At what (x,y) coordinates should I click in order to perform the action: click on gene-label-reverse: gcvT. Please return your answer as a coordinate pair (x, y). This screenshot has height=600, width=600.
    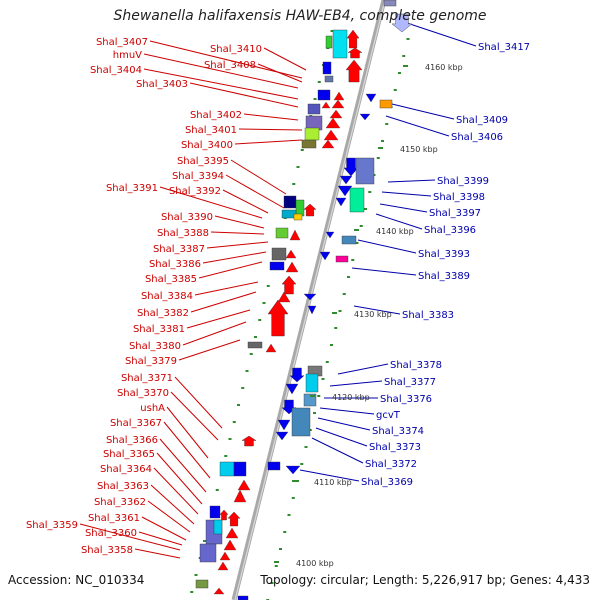
    Looking at the image, I should click on (388, 415).